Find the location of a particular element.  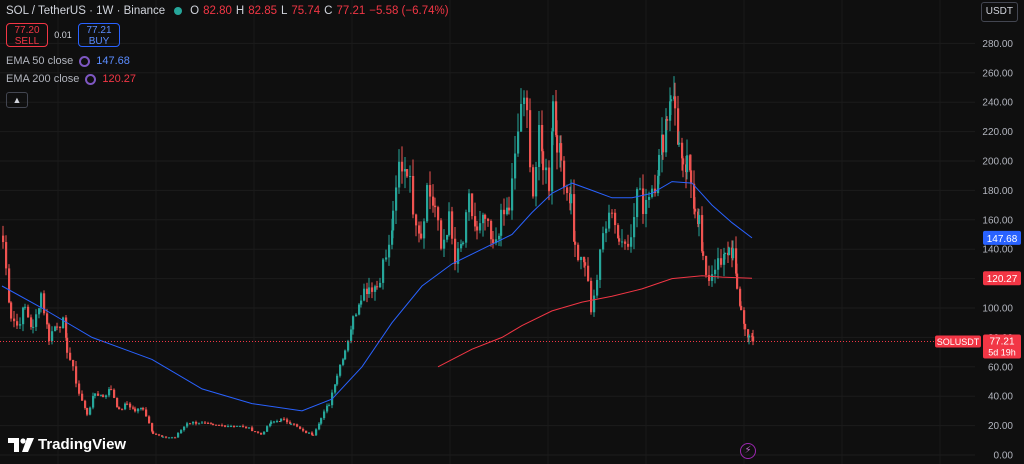

y-tick-label: 220.00 is located at coordinates (997, 132).